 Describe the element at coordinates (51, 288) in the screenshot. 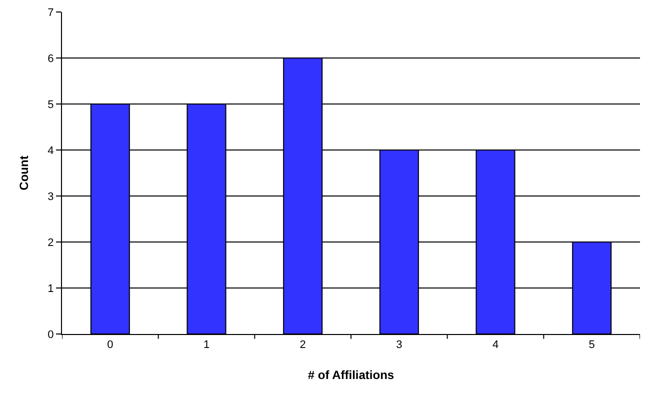

I see `y-tick-label: 1` at that location.